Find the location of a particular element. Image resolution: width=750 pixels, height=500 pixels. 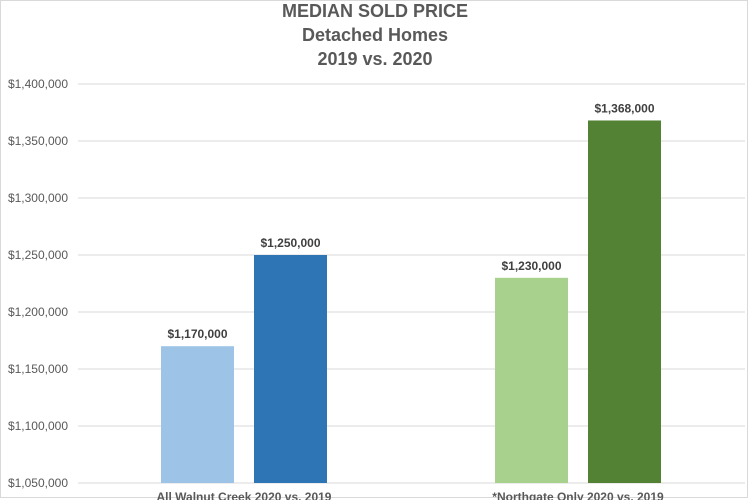

data-label: $1,170,000 is located at coordinates (197, 334).